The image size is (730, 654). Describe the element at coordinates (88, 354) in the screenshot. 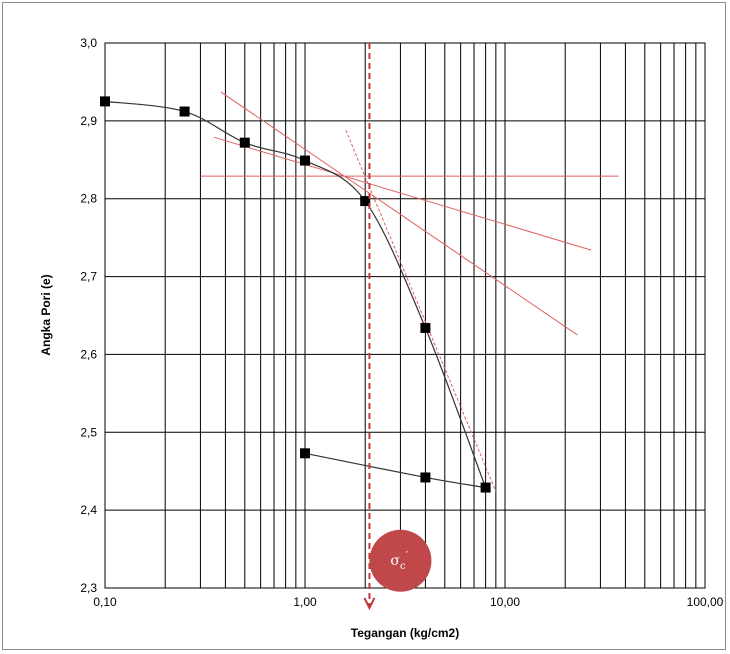

I see `y-tick-label: 2,6` at that location.